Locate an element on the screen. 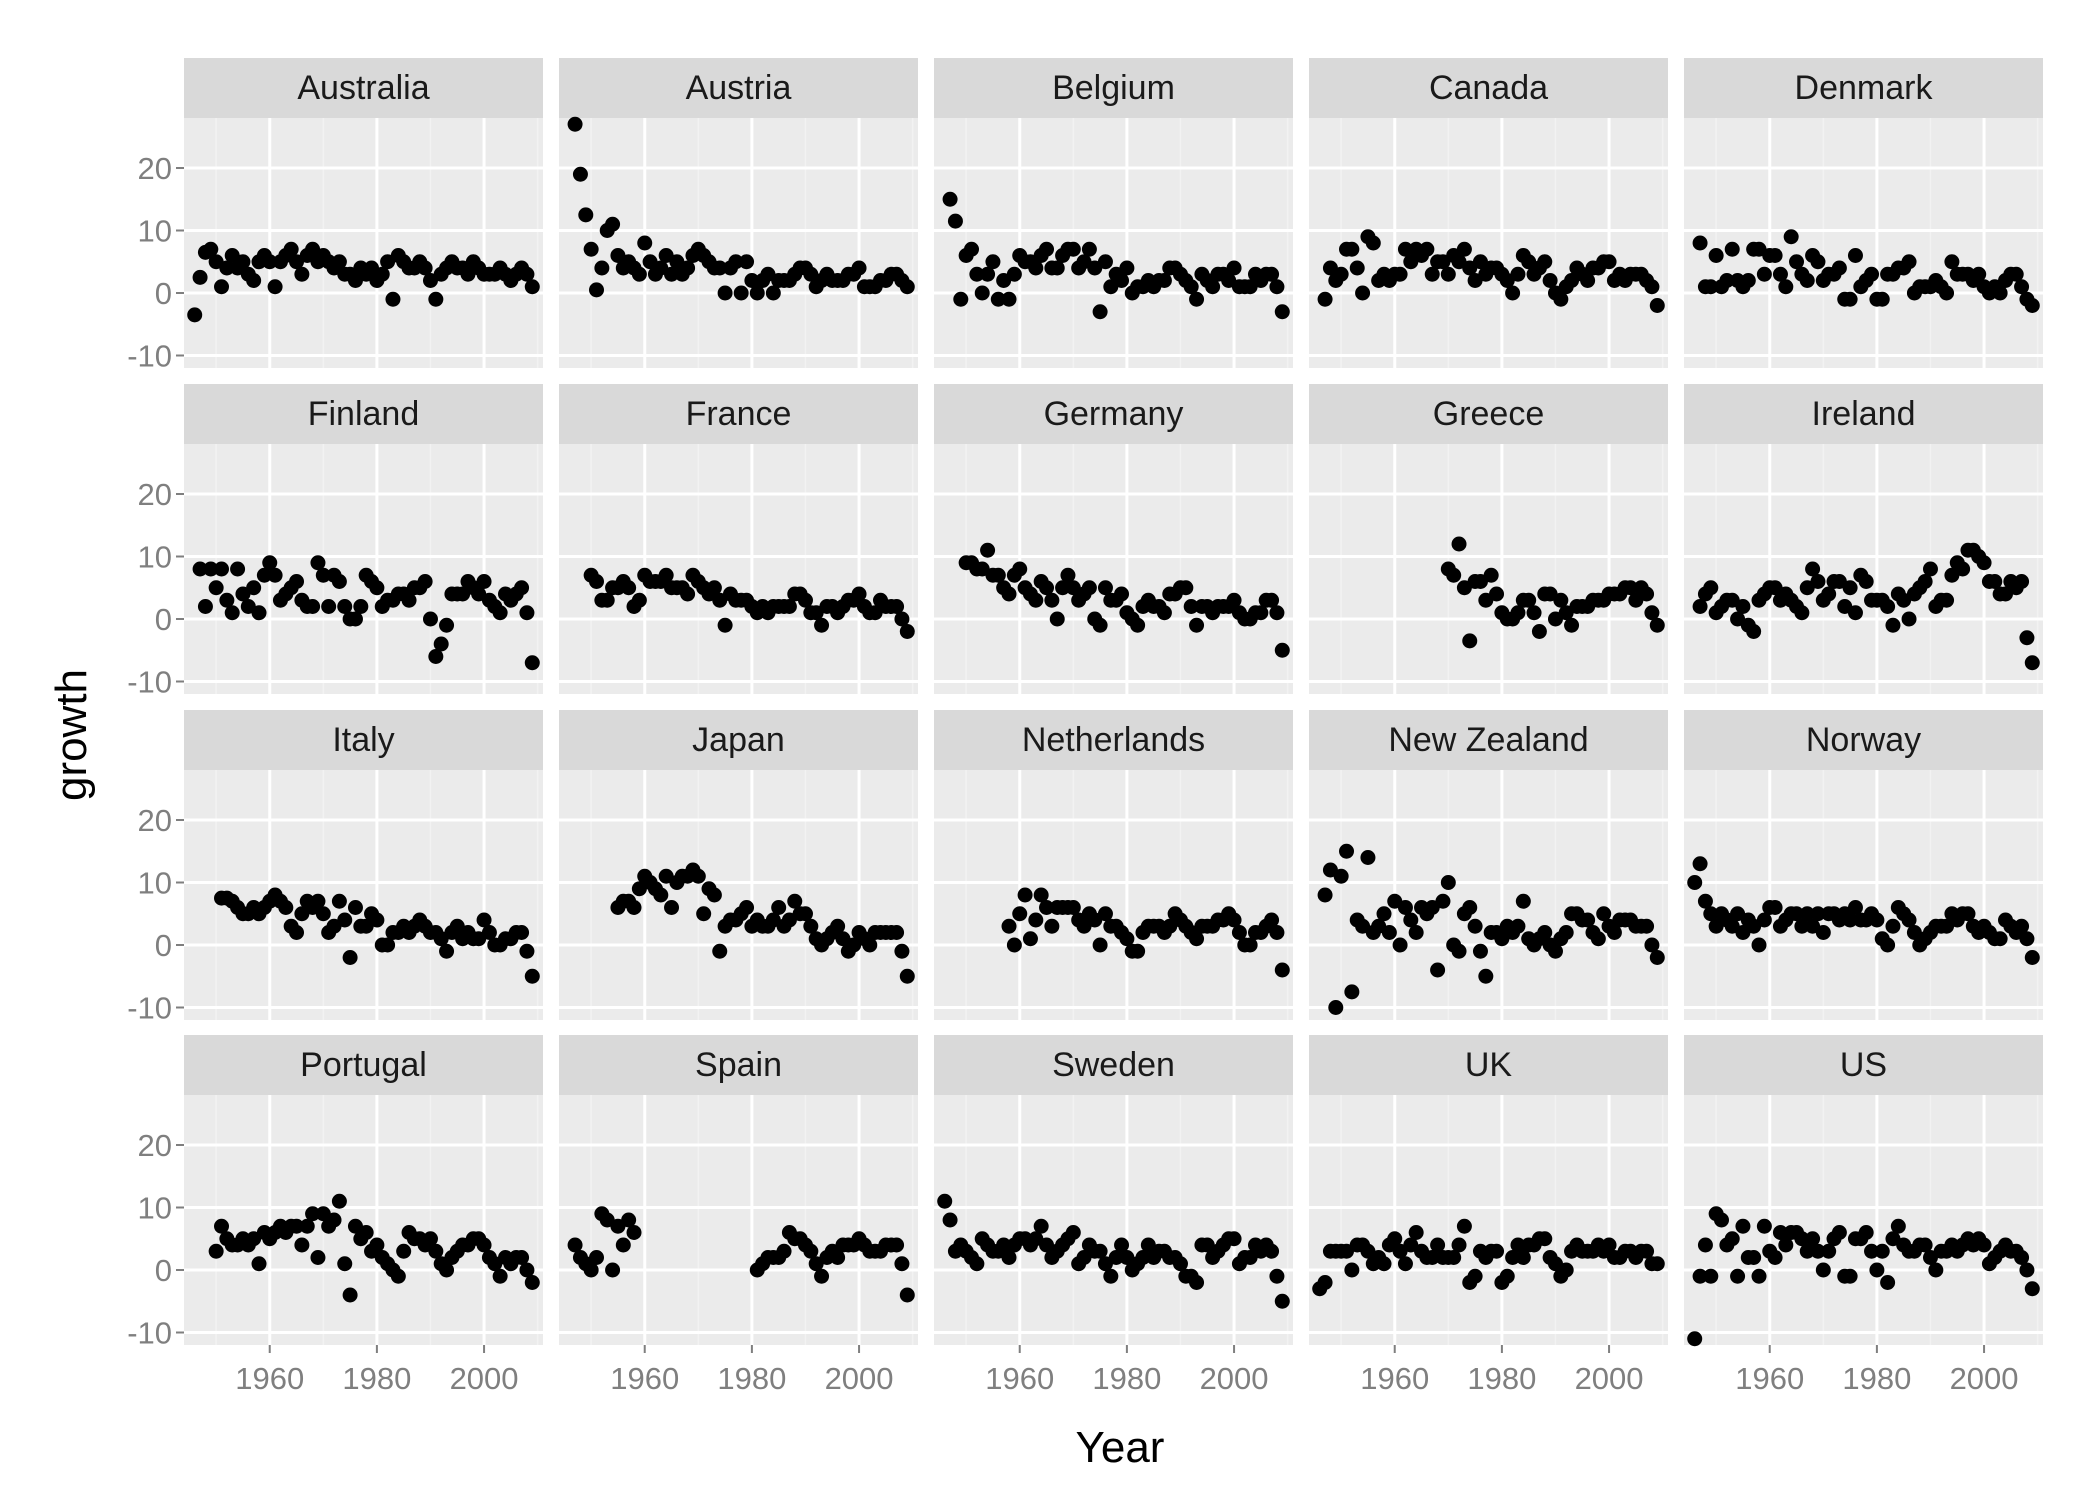  facet-italy: Italy -10 0 10 20 is located at coordinates (335, 868).